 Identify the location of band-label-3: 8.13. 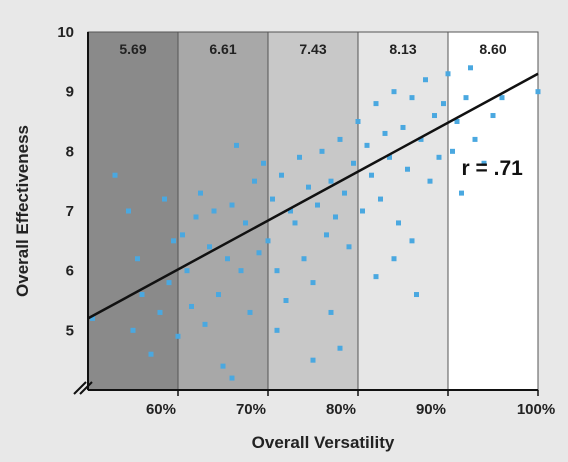
(402, 49).